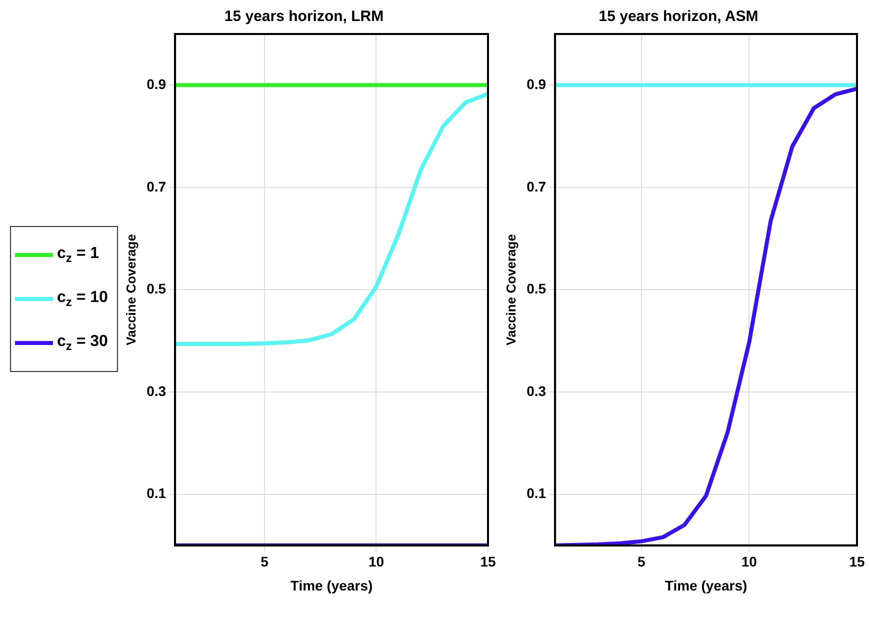 Image resolution: width=869 pixels, height=617 pixels. What do you see at coordinates (304, 17) in the screenshot?
I see `chart-title: 15 years horizon, LRM` at bounding box center [304, 17].